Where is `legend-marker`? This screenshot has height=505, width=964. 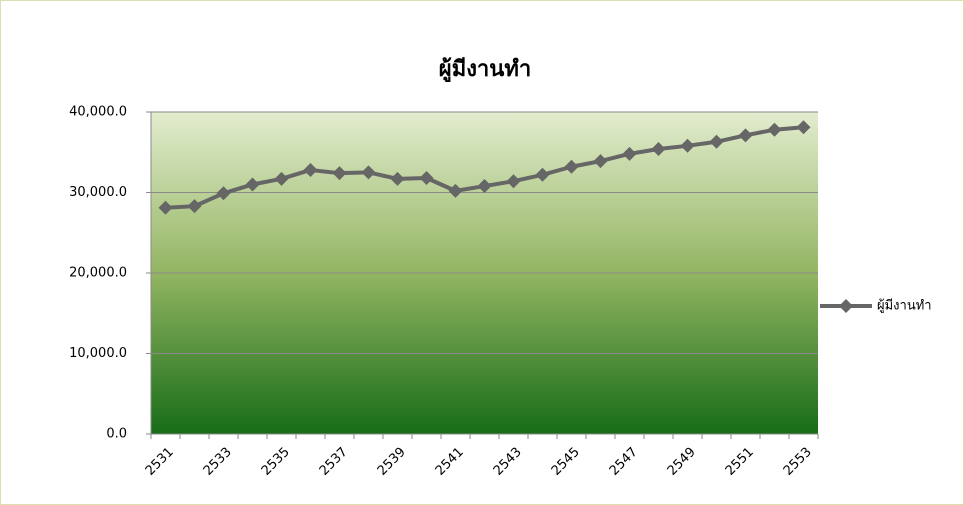
legend-marker is located at coordinates (846, 306).